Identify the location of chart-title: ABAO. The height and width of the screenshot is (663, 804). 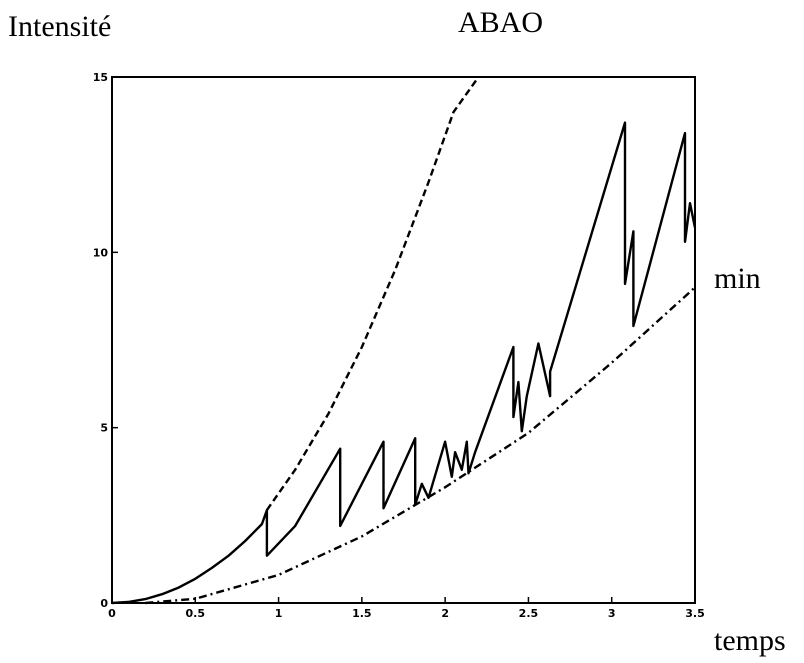
(501, 22).